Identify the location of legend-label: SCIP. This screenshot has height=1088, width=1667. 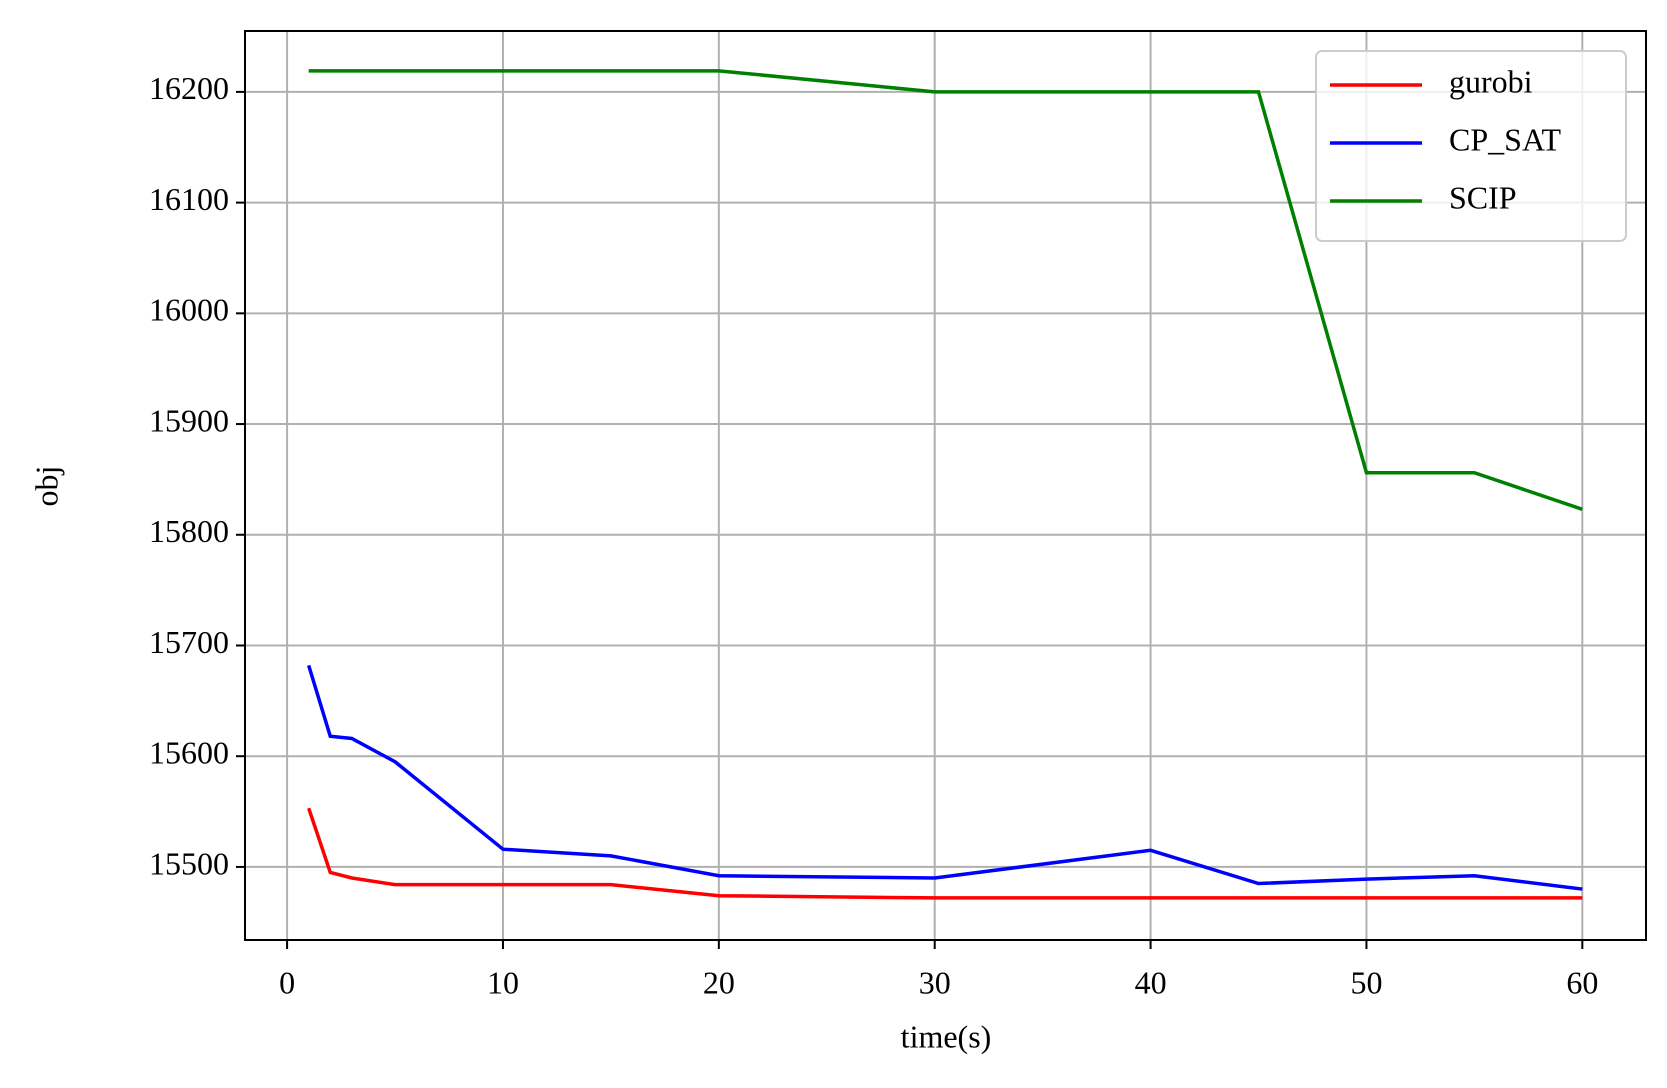
(1483, 197).